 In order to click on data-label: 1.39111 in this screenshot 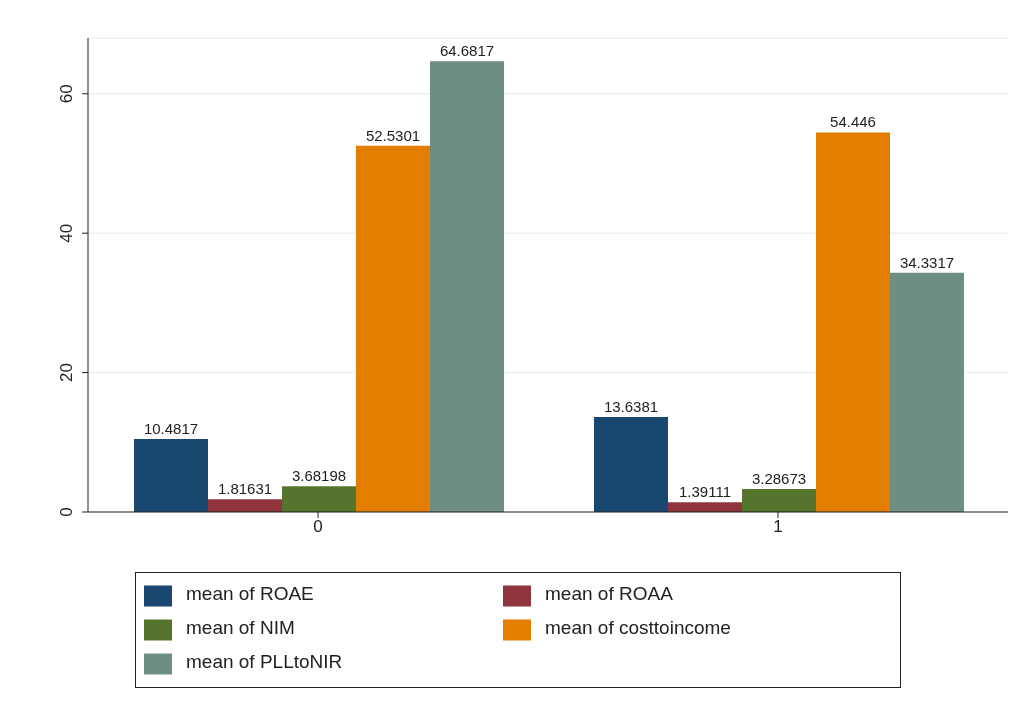, I will do `click(705, 492)`.